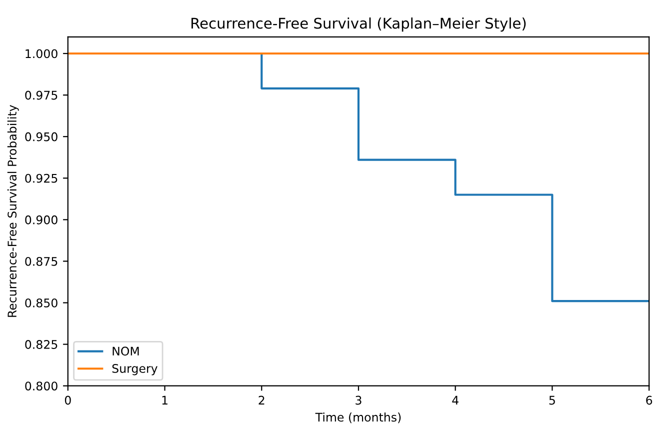 The width and height of the screenshot is (653, 424). Describe the element at coordinates (552, 400) in the screenshot. I see `x-tick-label: 5` at that location.